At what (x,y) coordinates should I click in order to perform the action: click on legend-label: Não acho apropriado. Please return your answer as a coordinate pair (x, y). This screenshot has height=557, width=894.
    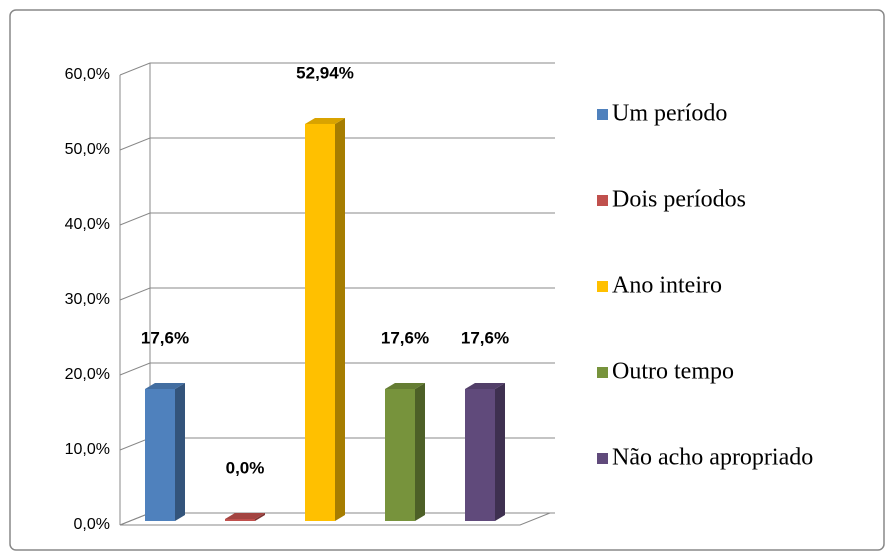
    Looking at the image, I should click on (712, 458).